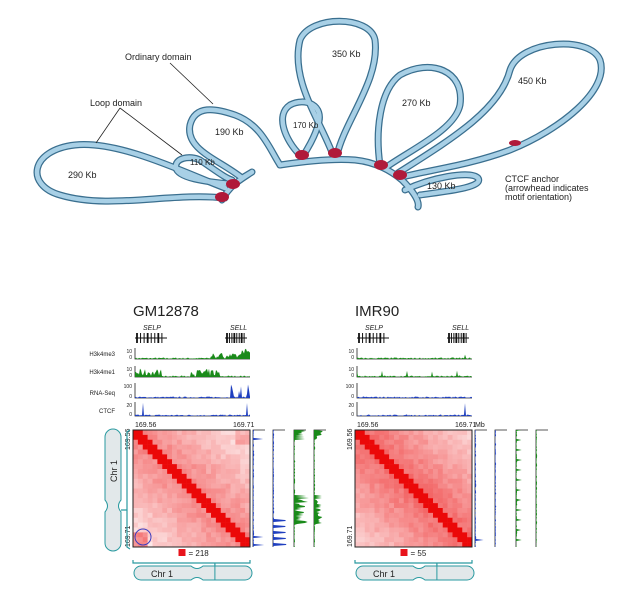 The image size is (633, 604). What do you see at coordinates (519, 488) in the screenshot?
I see `side-signal-track` at bounding box center [519, 488].